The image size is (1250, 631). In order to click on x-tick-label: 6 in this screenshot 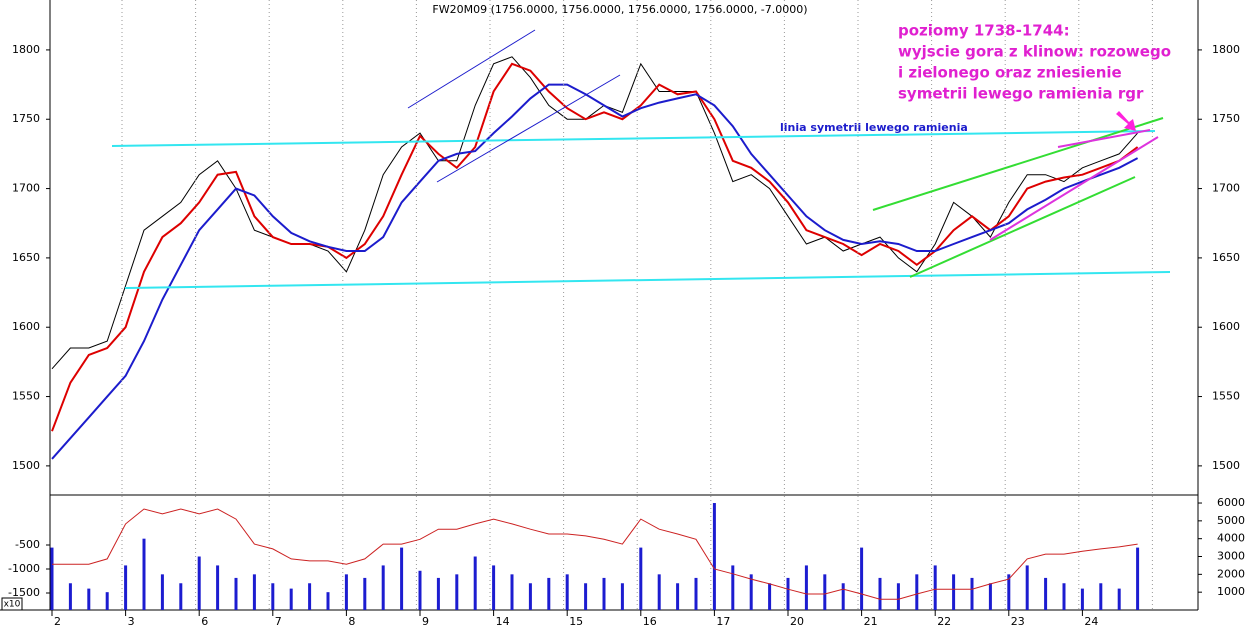, I will do `click(204, 621)`.